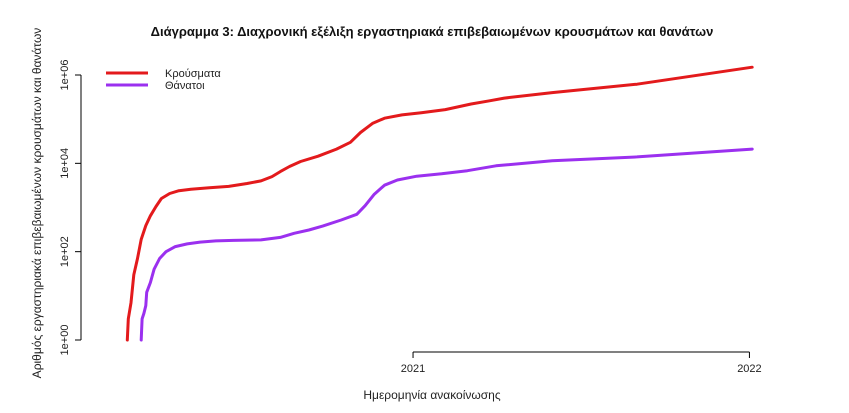 The height and width of the screenshot is (413, 849). What do you see at coordinates (65, 75) in the screenshot?
I see `y-tick-label: 1e+06` at bounding box center [65, 75].